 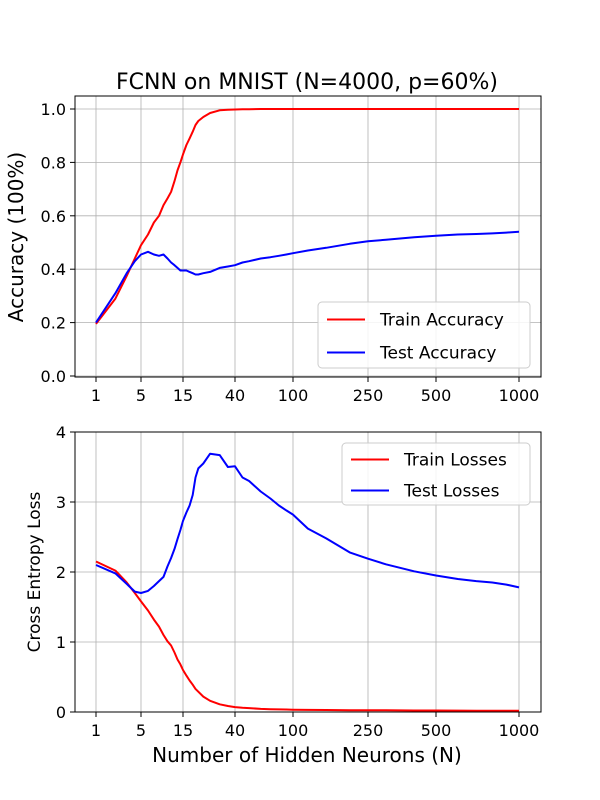 What do you see at coordinates (307, 523) in the screenshot?
I see `series-line-test-losses` at bounding box center [307, 523].